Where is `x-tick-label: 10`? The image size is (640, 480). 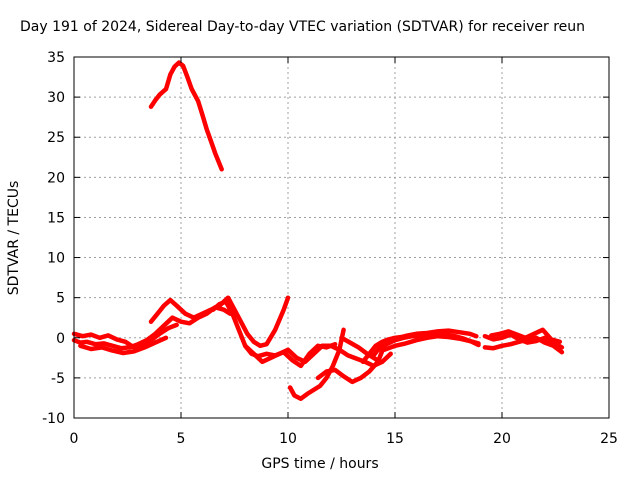 x-tick-label: 10 is located at coordinates (288, 439).